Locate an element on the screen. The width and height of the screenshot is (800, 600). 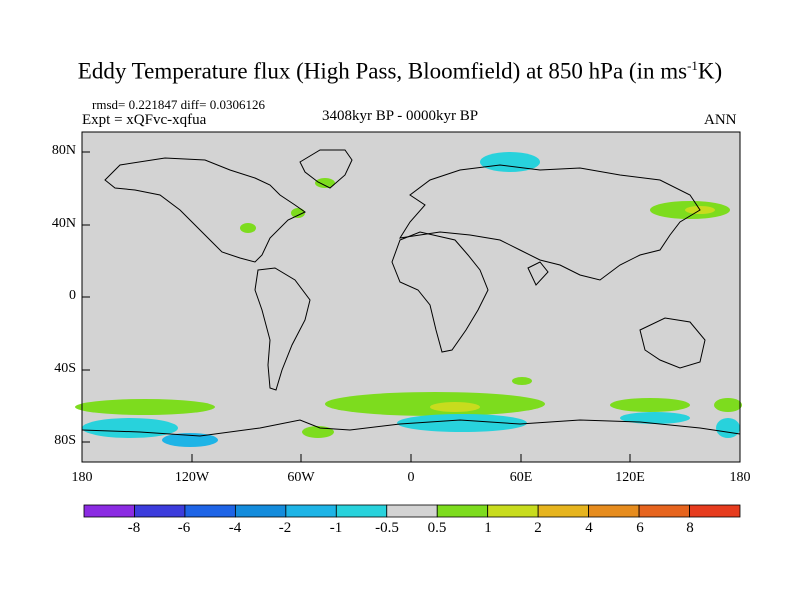
lon-label-180e: 180 is located at coordinates (740, 477).